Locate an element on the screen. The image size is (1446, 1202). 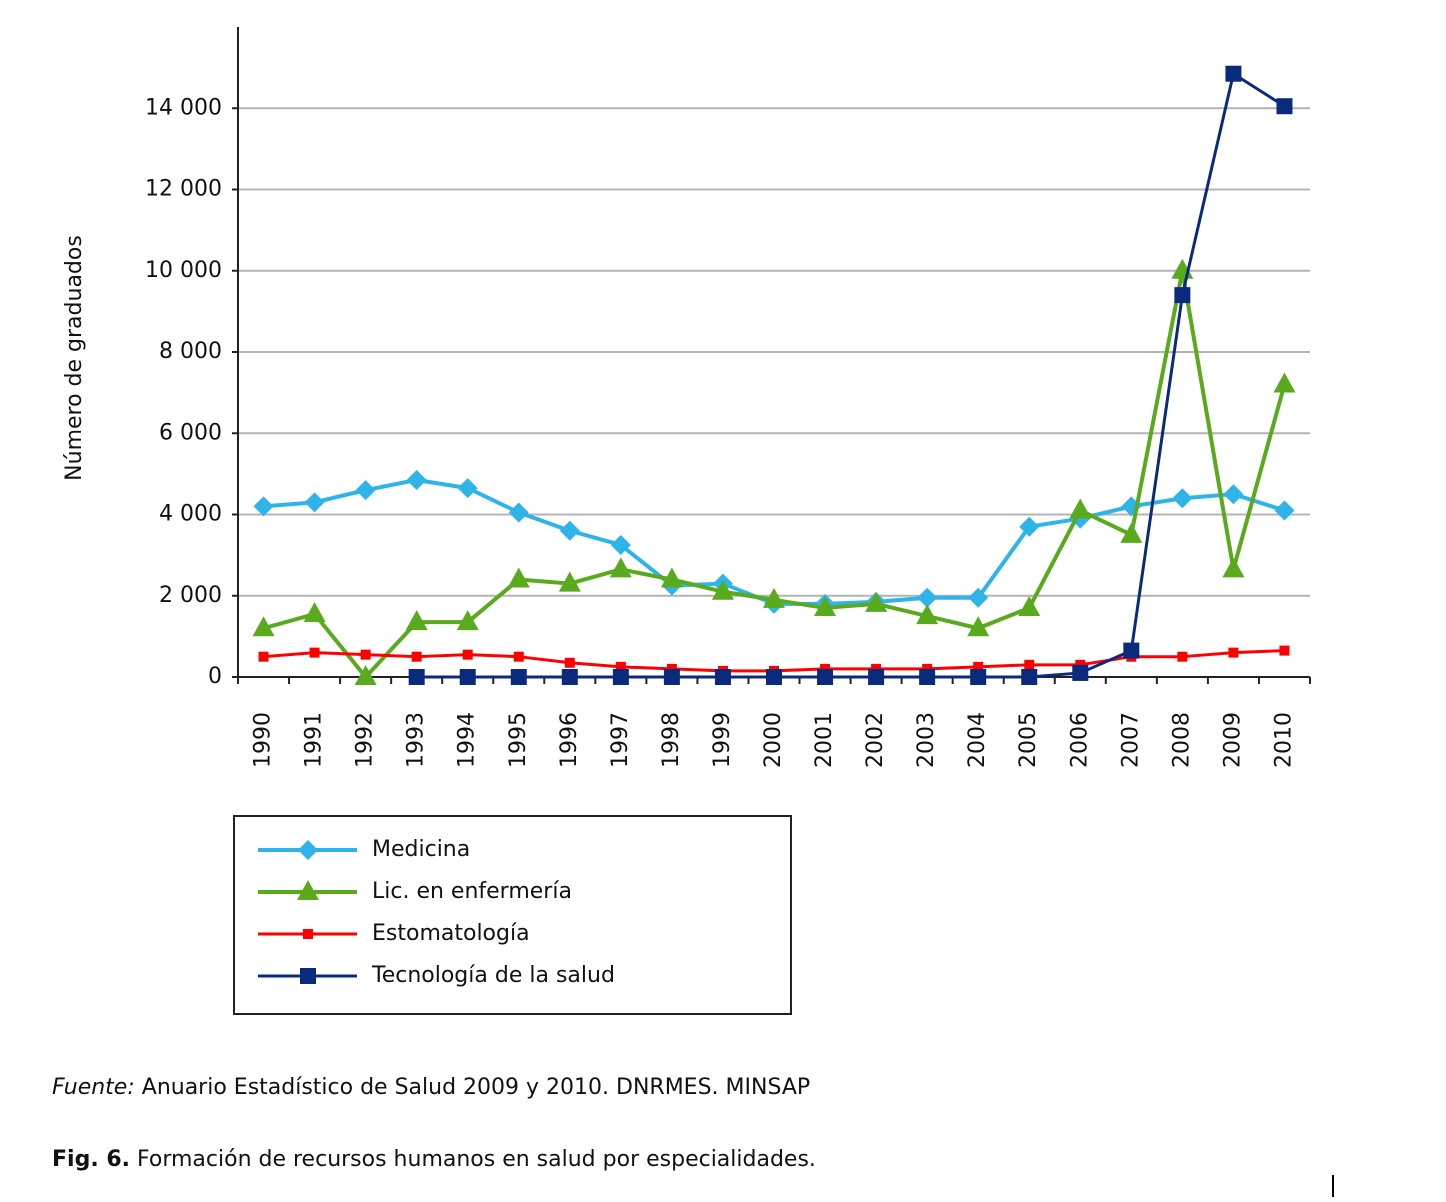
y-axis-label: Número de graduados is located at coordinates (74, 358).